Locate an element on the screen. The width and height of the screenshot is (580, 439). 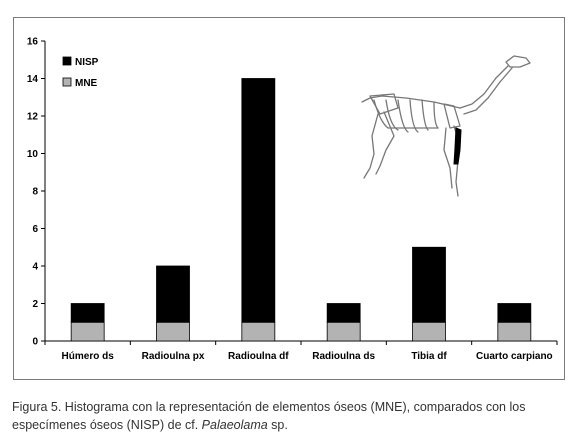
x-tick-label: Tibia df is located at coordinates (429, 356).